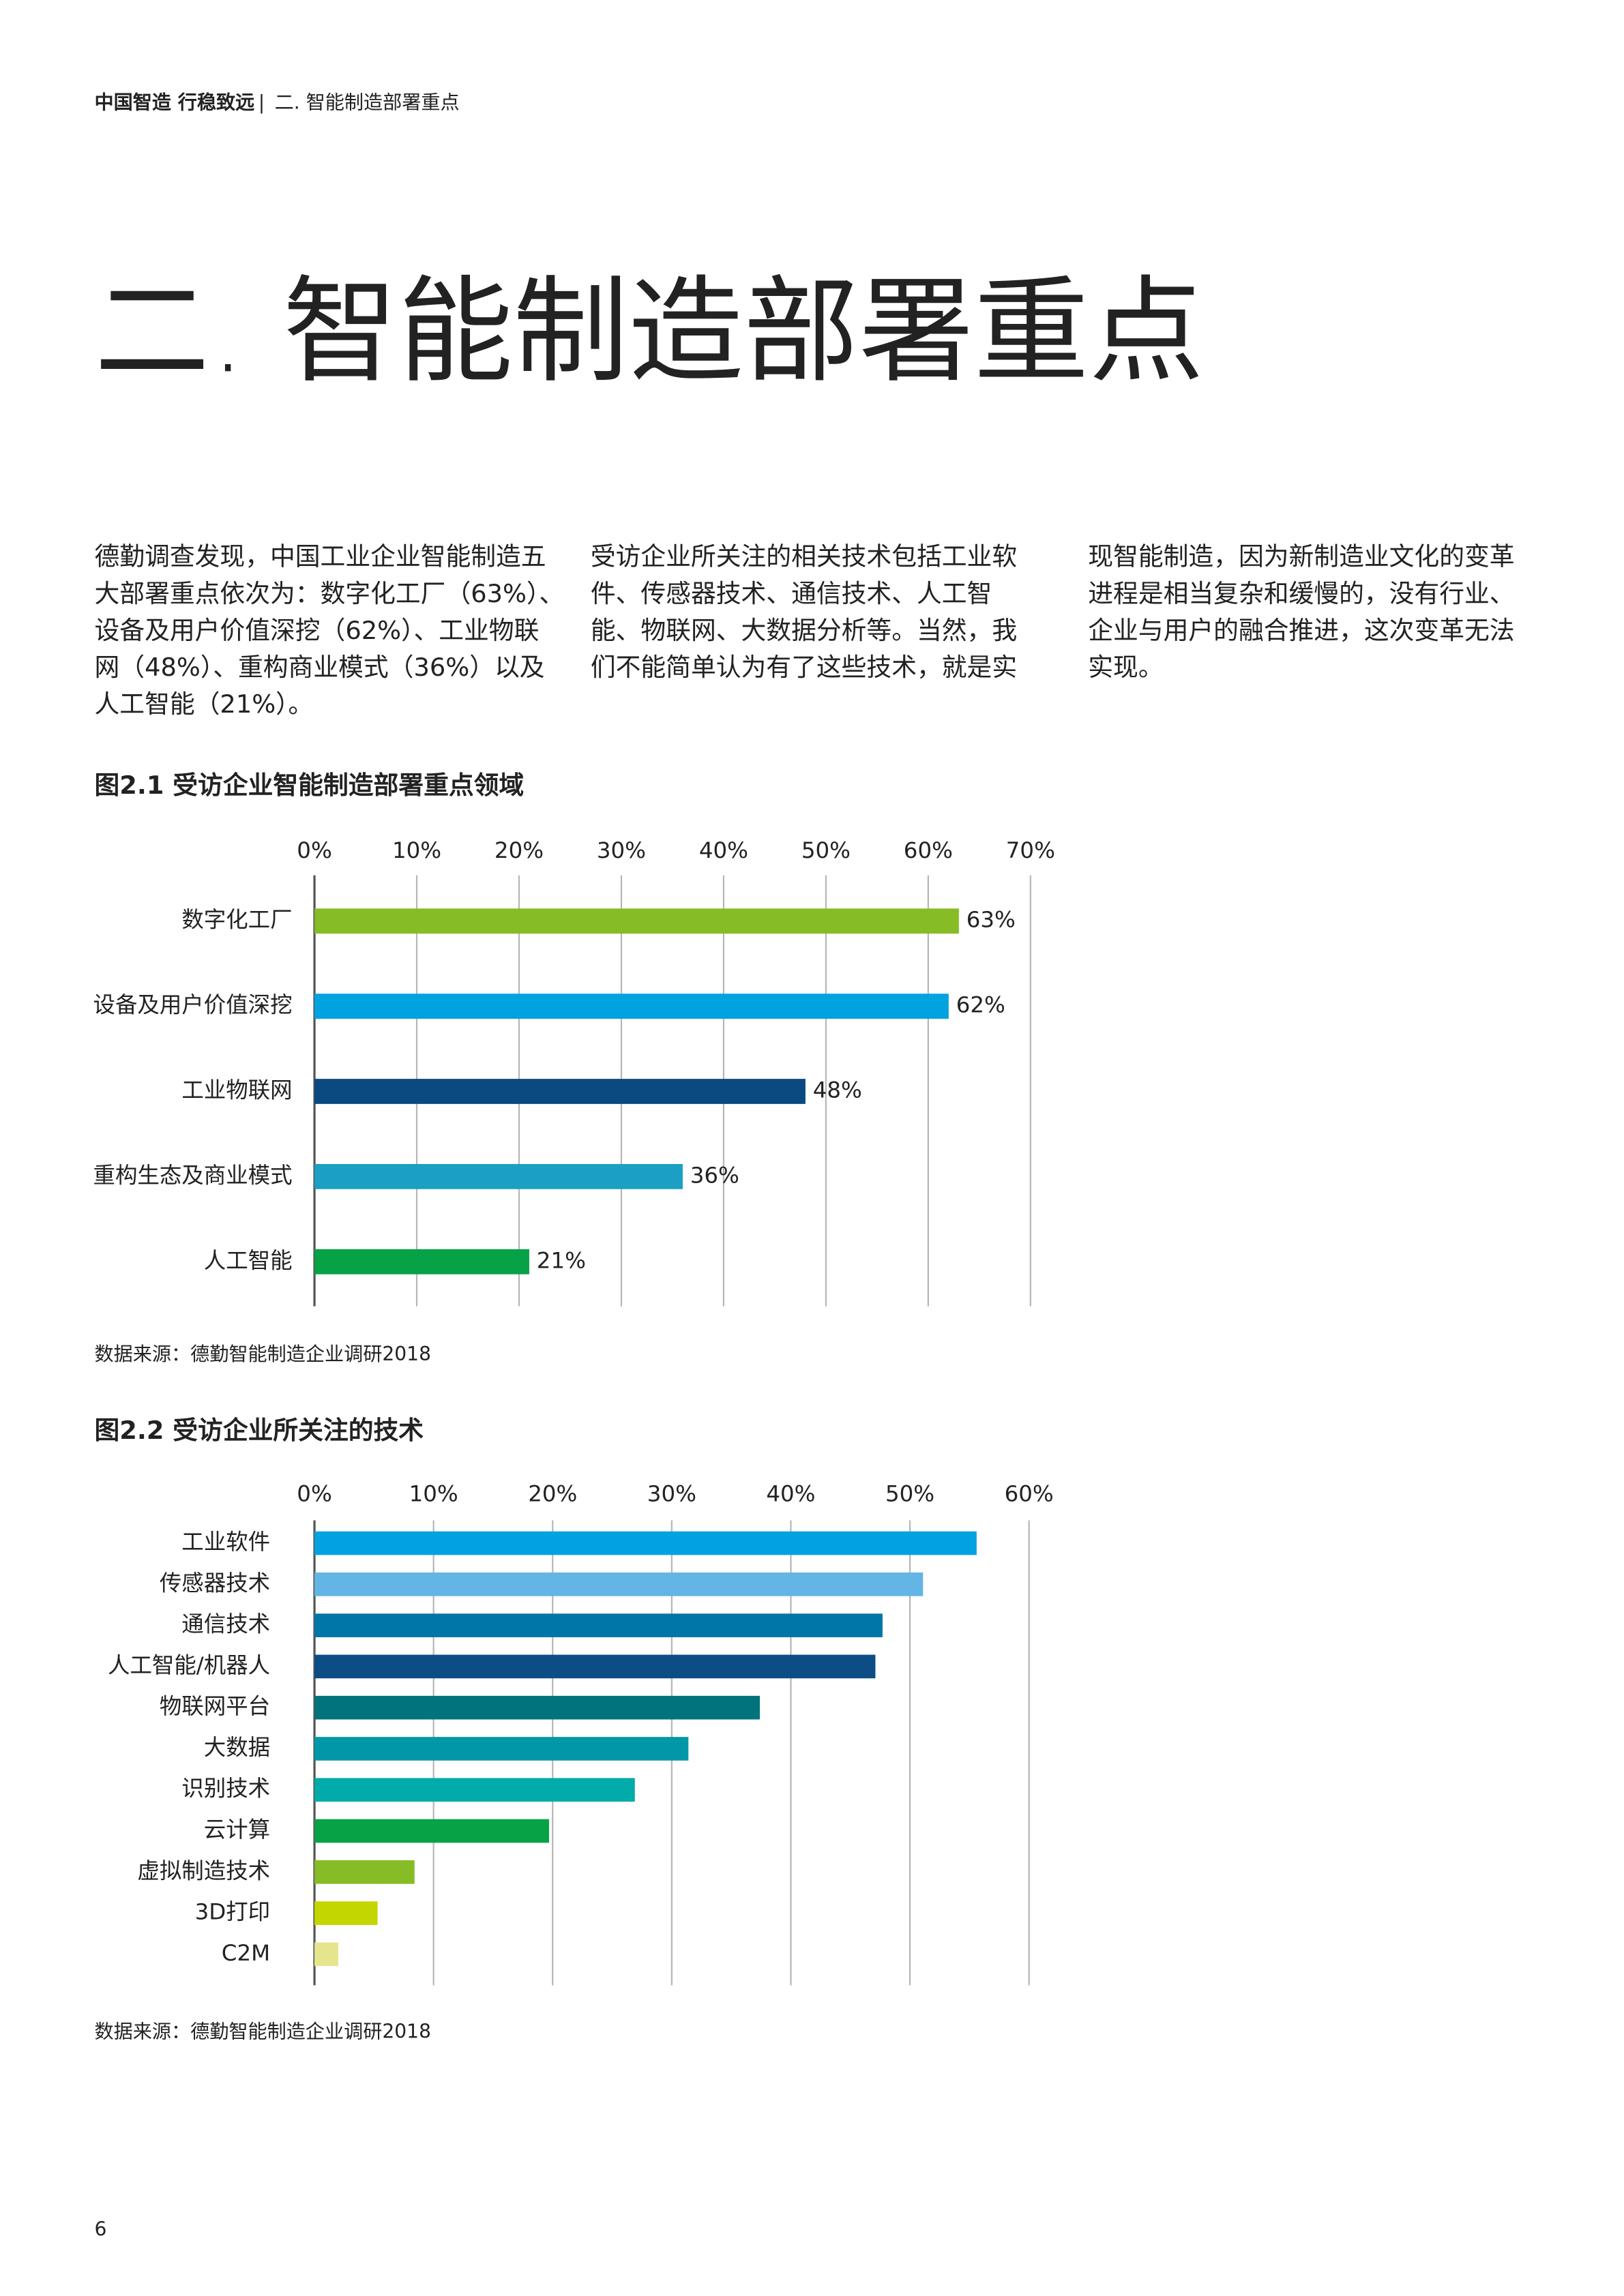  I want to click on category-label: 通信技术, so click(225, 1624).